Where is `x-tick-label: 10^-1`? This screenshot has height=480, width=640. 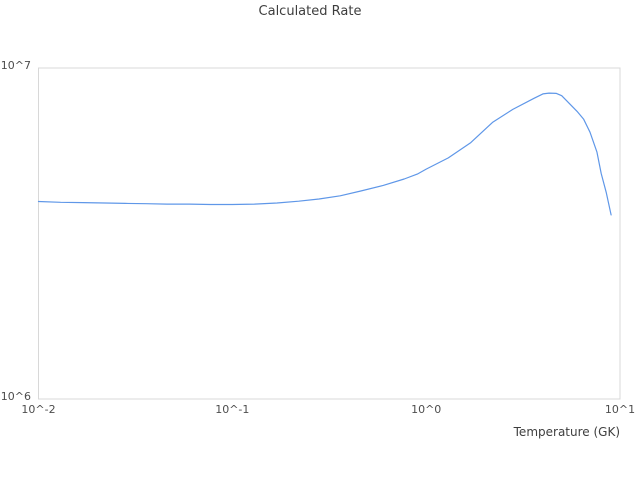
x-tick-label: 10^-1 is located at coordinates (232, 409).